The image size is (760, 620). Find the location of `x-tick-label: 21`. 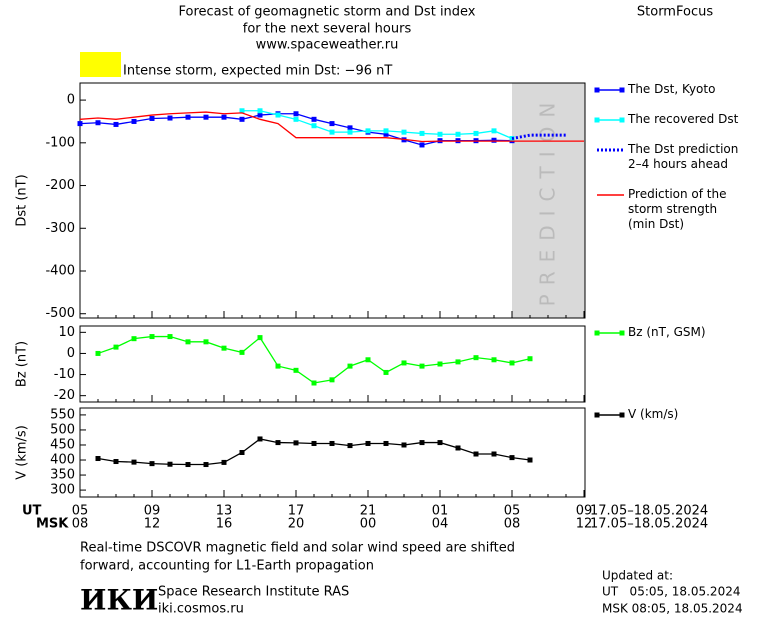

x-tick-label: 21 is located at coordinates (368, 511).